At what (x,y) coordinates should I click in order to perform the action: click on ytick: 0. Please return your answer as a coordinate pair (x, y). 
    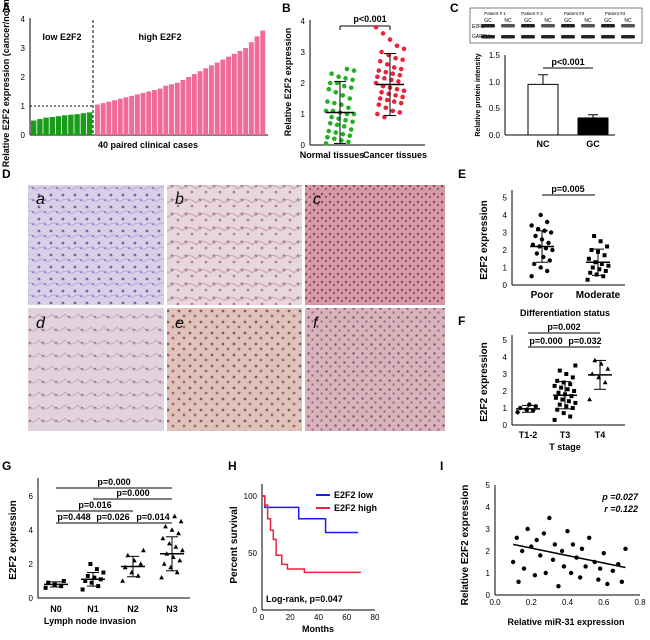
    Looking at the image, I should click on (505, 285).